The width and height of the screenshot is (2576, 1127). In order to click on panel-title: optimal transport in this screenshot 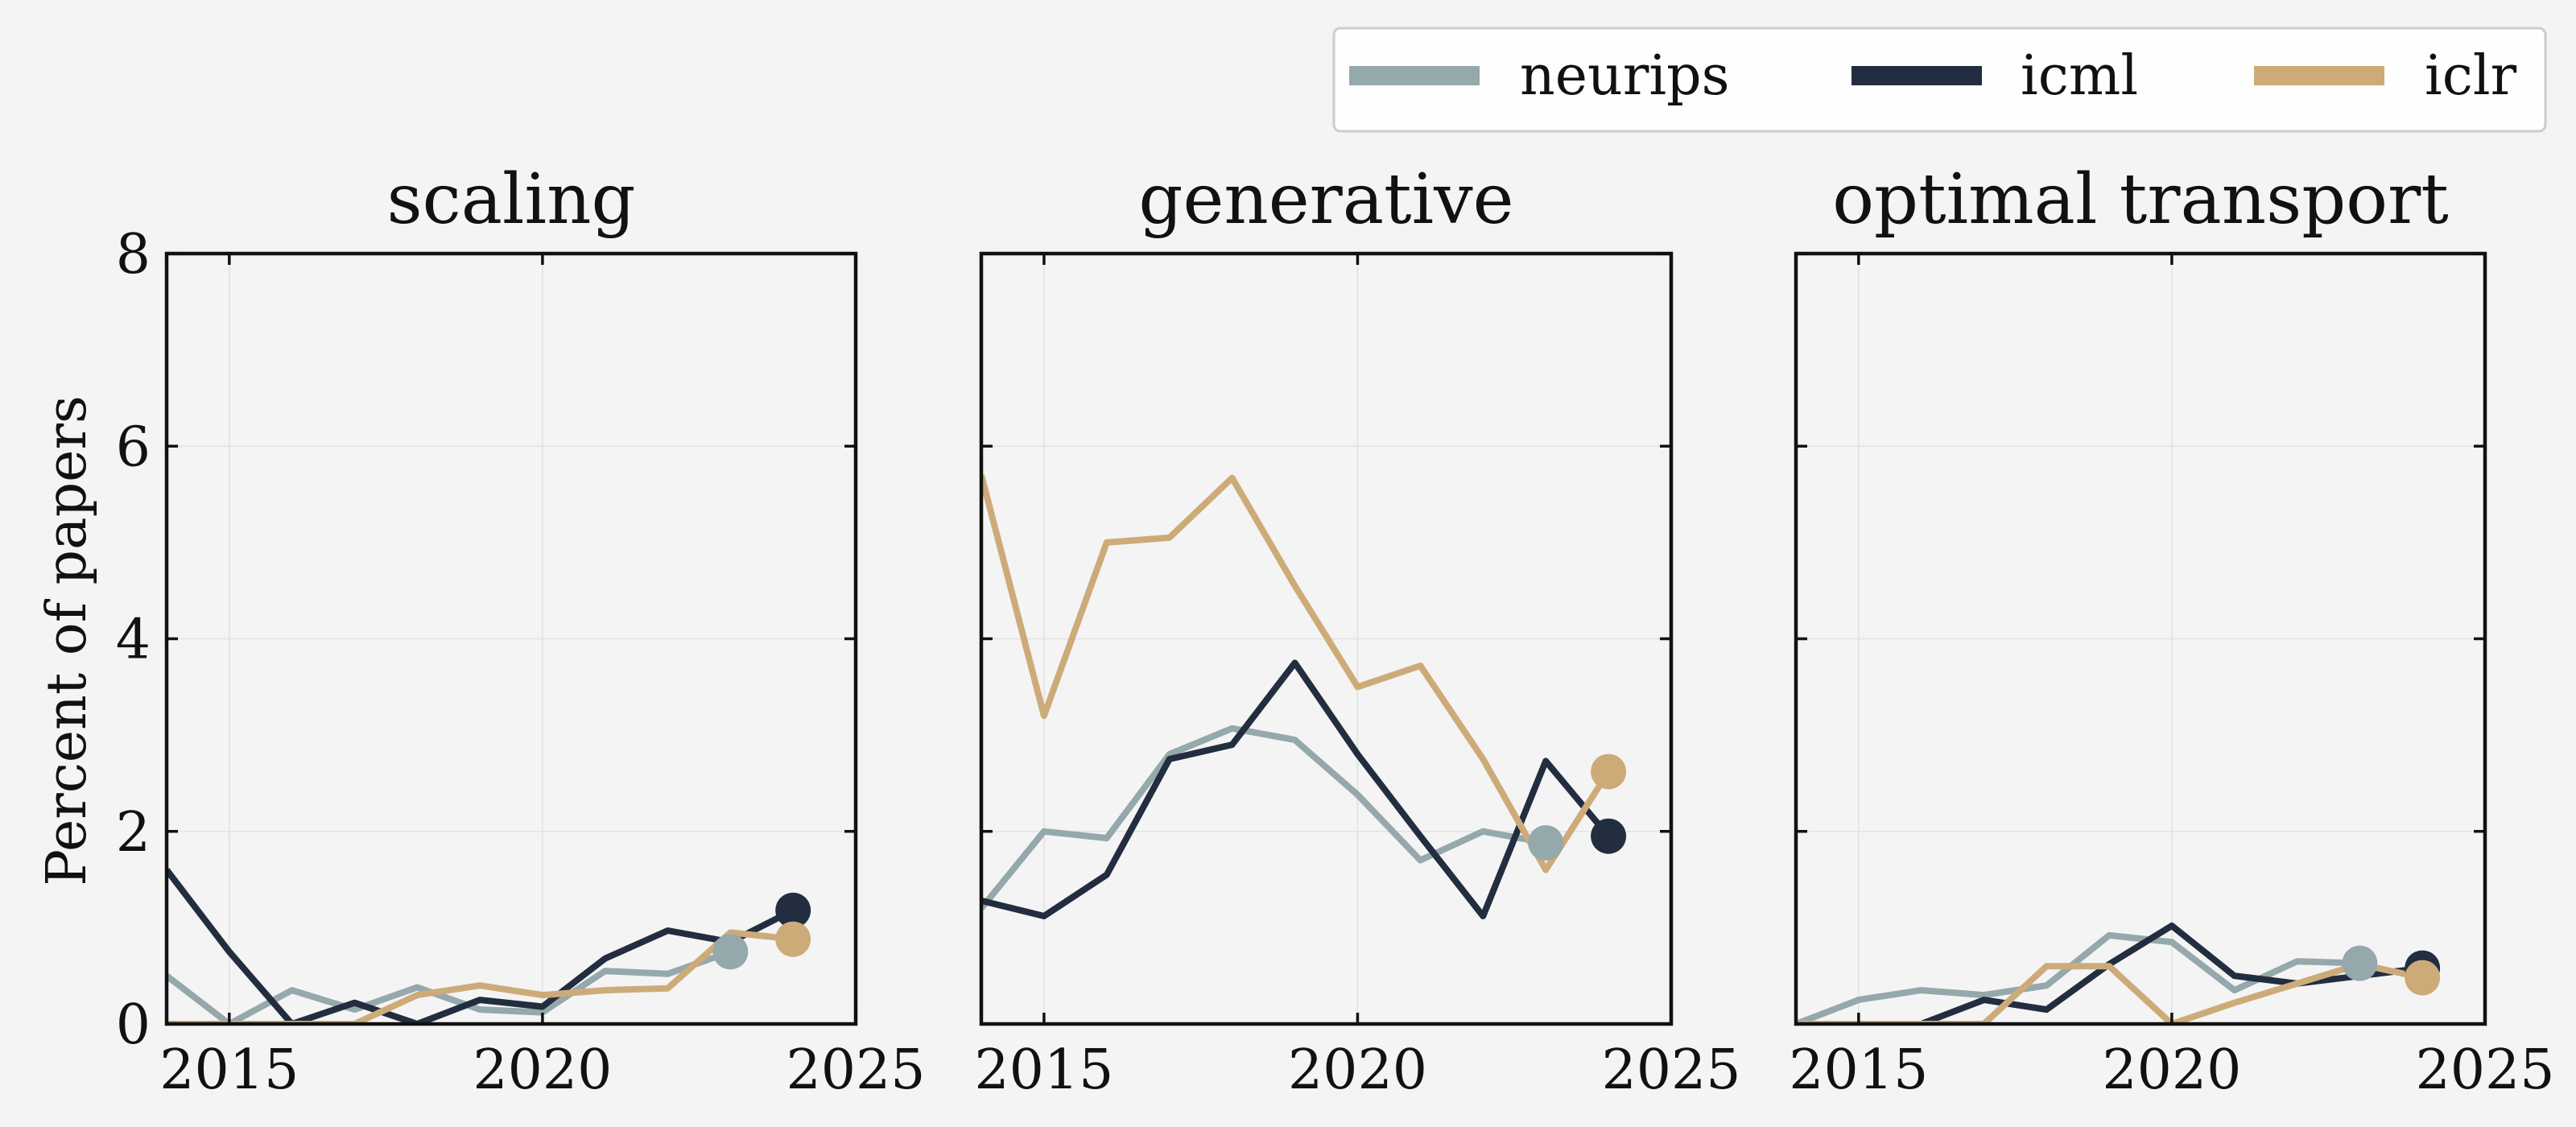, I will do `click(2140, 199)`.